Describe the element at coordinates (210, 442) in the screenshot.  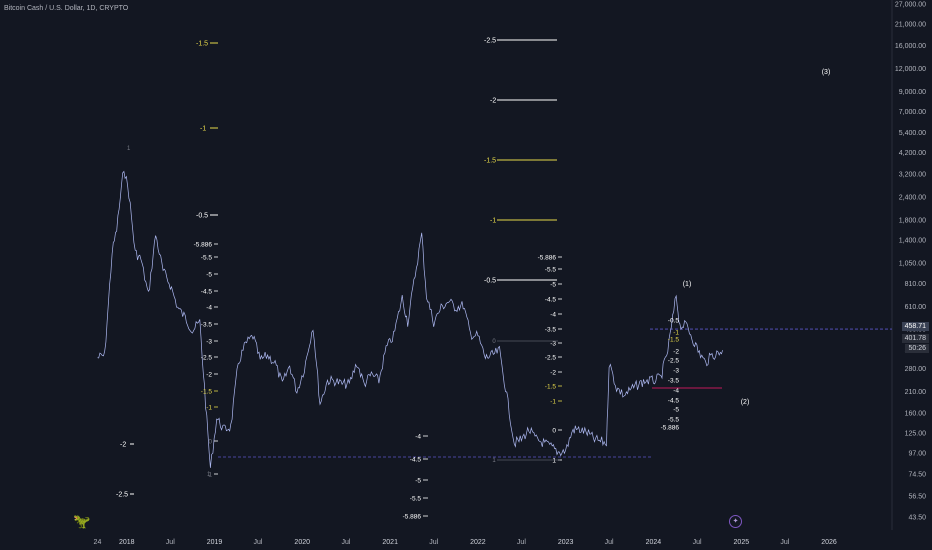
I see `fib-ladder-label: 0` at that location.